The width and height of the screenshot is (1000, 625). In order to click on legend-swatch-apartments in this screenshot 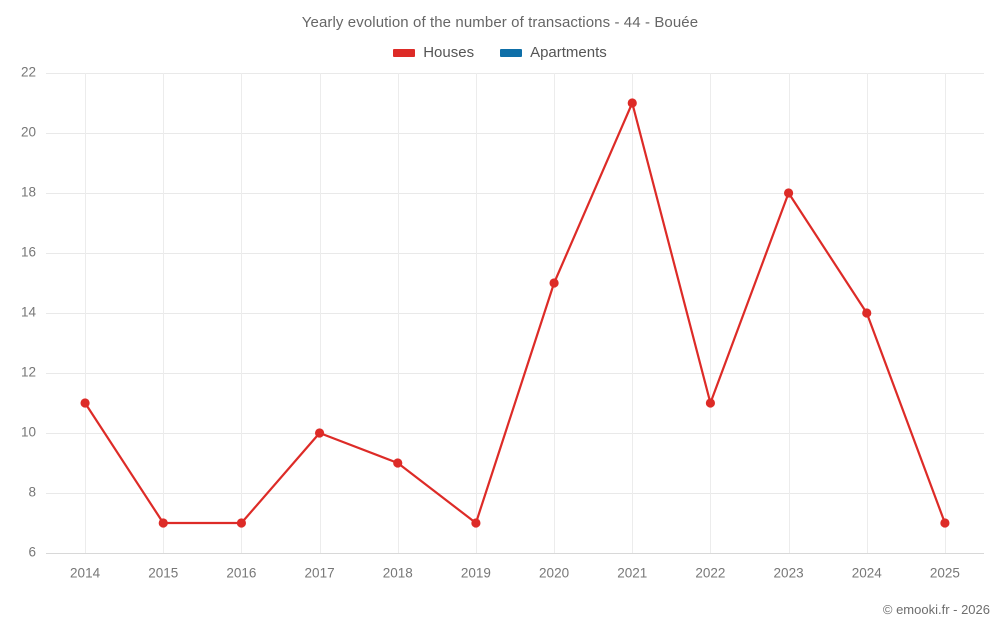, I will do `click(511, 52)`.